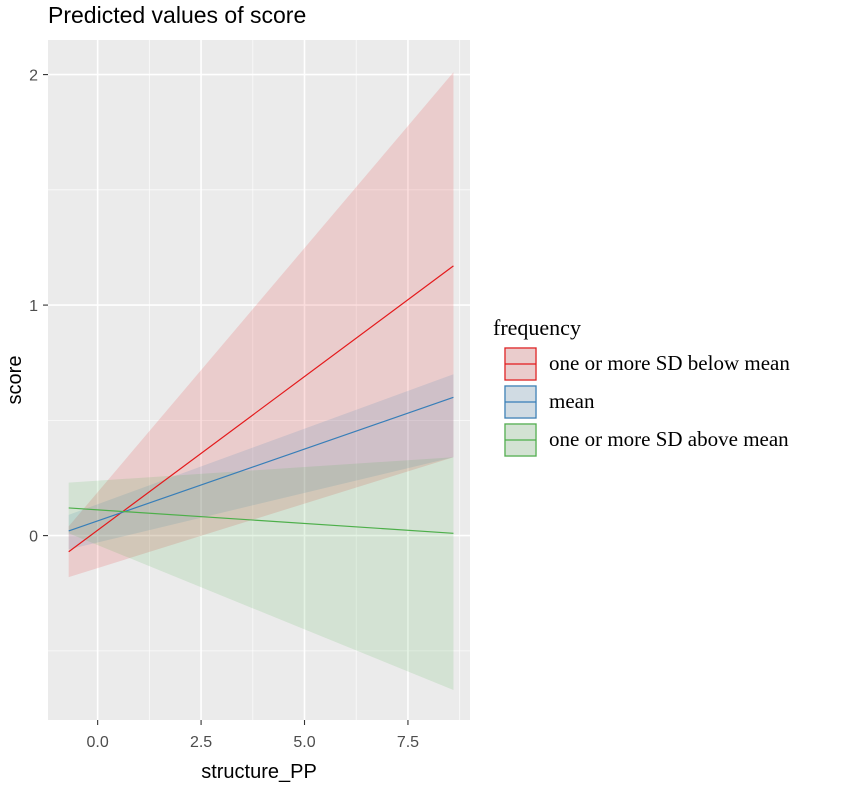  Describe the element at coordinates (572, 401) in the screenshot. I see `legend-label: mean` at that location.